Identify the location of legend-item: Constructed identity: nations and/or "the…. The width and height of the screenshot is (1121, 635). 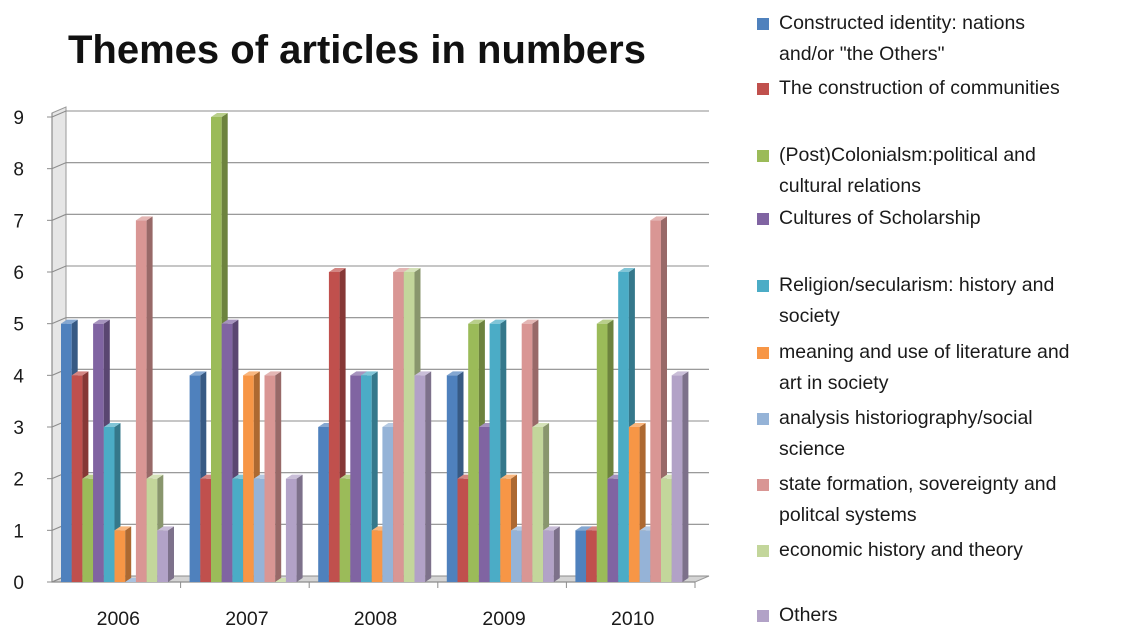
(937, 39).